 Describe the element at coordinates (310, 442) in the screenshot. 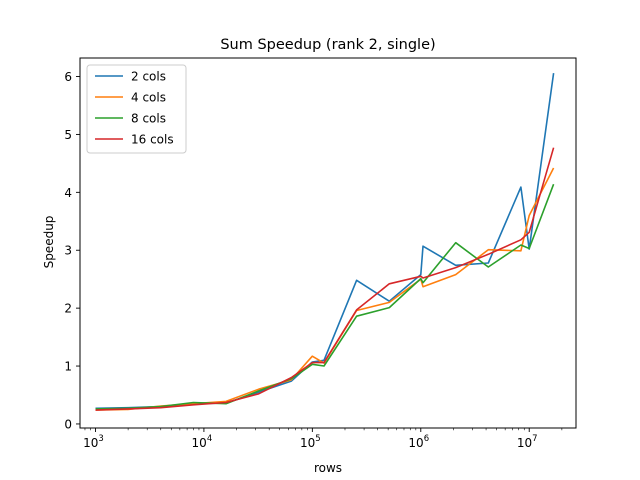

I see `x-tick-label: 10⁵` at that location.